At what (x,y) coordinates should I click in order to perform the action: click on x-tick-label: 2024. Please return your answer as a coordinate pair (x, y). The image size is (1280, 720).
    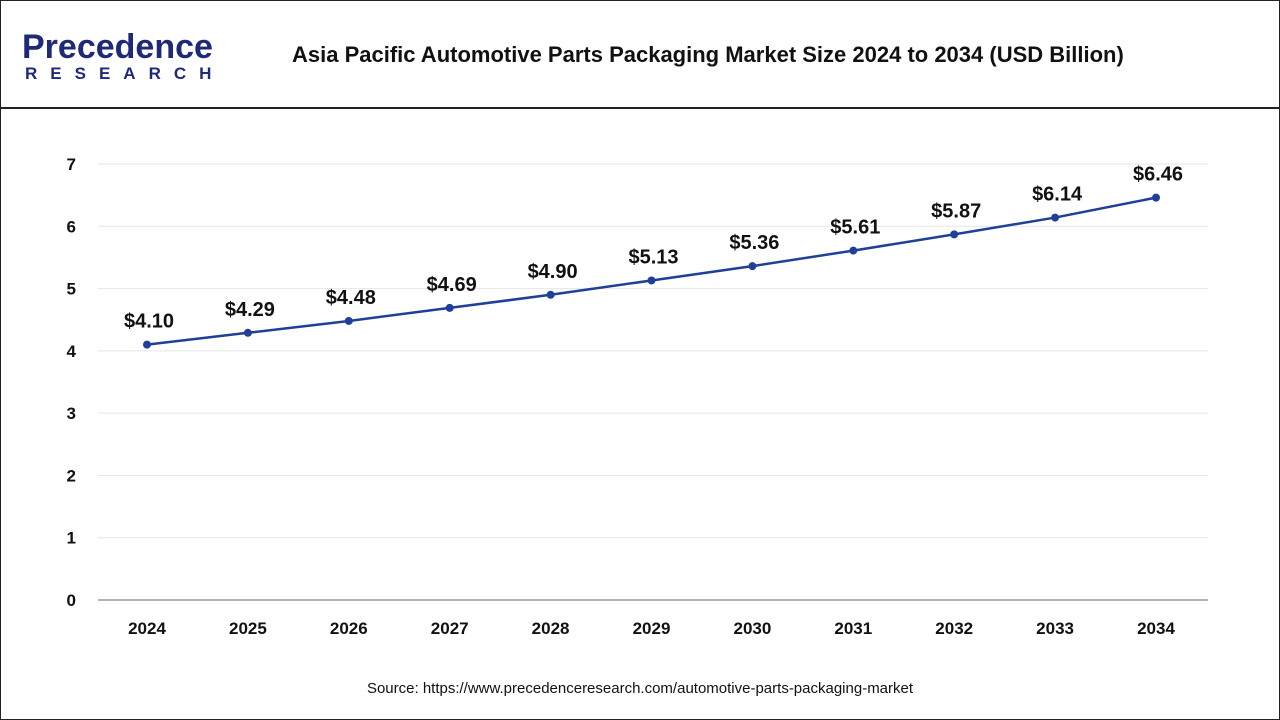
    Looking at the image, I should click on (147, 628).